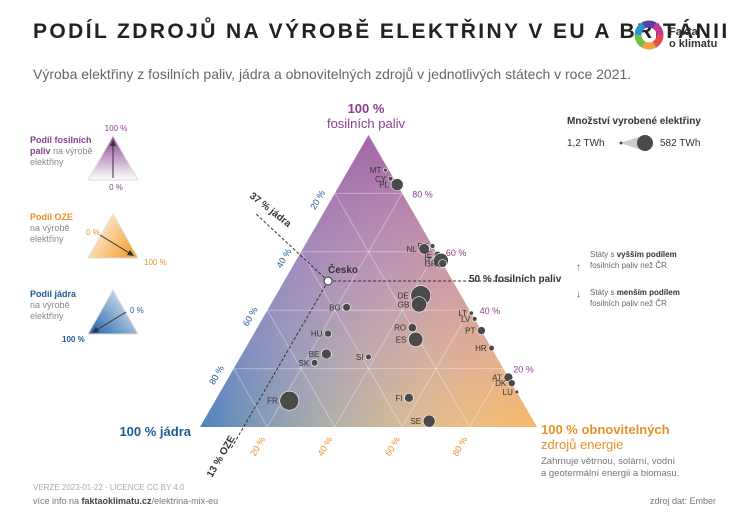 Image resolution: width=740 pixels, height=523 pixels. Describe the element at coordinates (317, 334) in the screenshot. I see `point-label-hu: HU` at that location.